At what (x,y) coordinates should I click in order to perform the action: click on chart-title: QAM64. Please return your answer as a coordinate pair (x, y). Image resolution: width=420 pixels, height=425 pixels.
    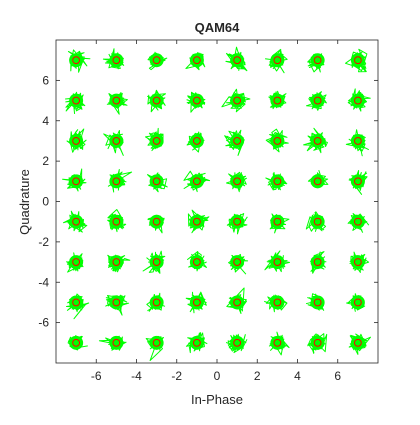
    Looking at the image, I should click on (218, 27).